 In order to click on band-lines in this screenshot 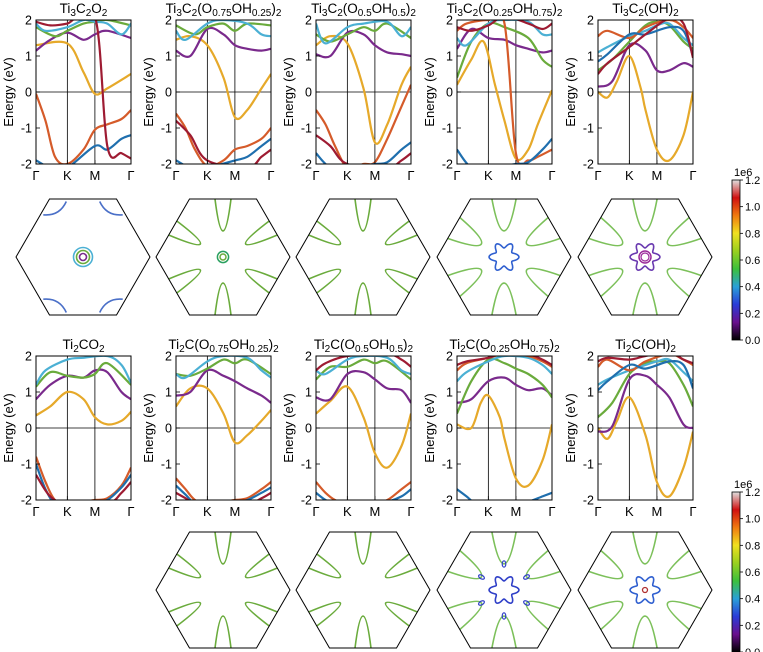, I will do `click(504, 92)`.